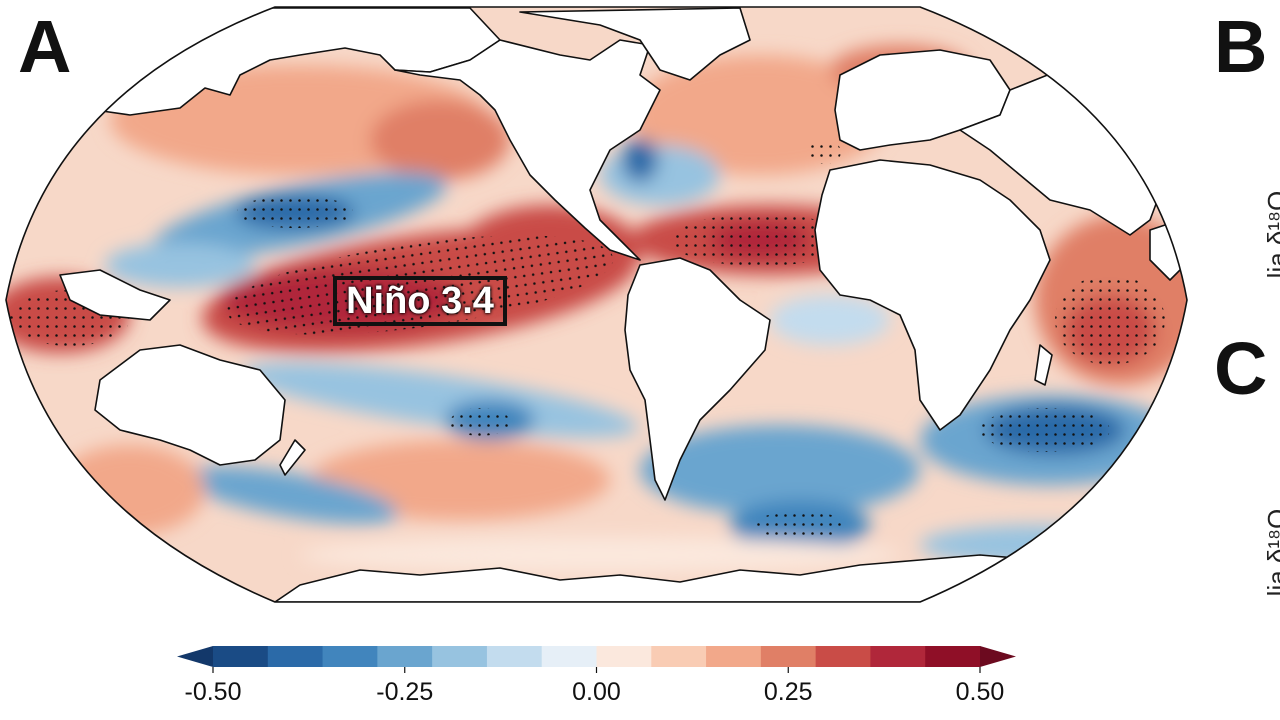 The height and width of the screenshot is (720, 1280). What do you see at coordinates (420, 301) in the screenshot?
I see `nino34-region-label: Niño 3.4` at bounding box center [420, 301].